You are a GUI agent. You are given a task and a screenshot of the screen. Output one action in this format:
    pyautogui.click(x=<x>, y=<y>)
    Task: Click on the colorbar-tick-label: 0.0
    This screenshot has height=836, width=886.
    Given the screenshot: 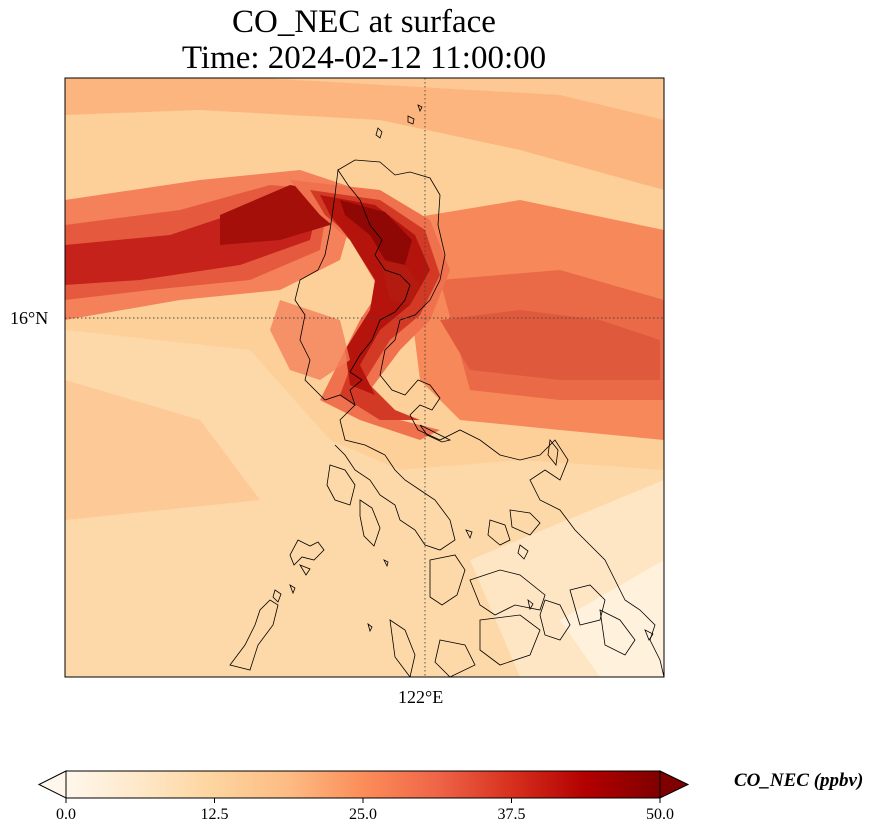 What is the action you would take?
    pyautogui.click(x=66, y=814)
    